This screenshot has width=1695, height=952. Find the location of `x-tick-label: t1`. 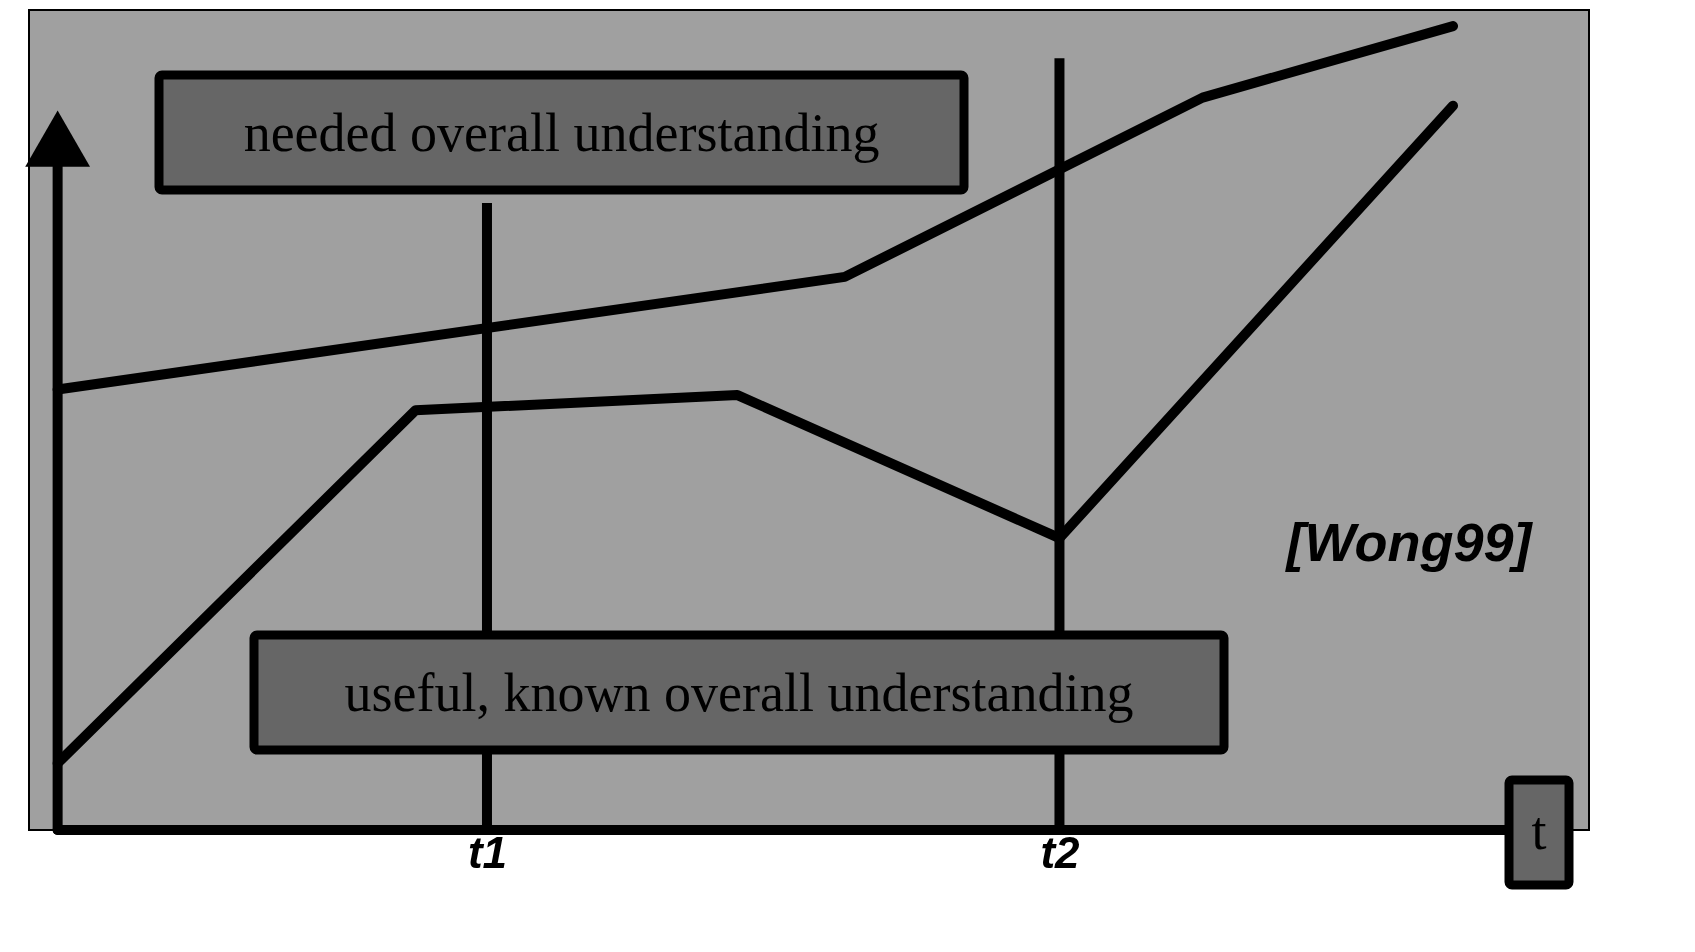

x-tick-label: t1 is located at coordinates (487, 852).